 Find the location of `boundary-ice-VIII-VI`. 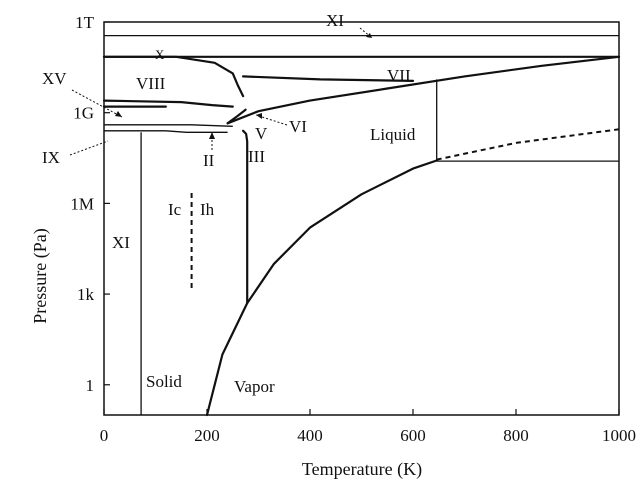

boundary-ice-VIII-VI is located at coordinates (168, 103).